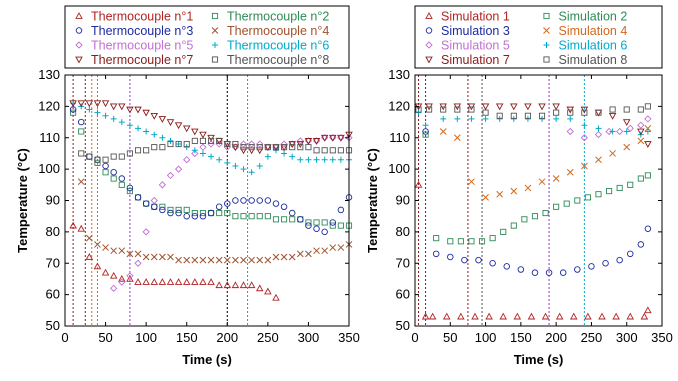 Image resolution: width=678 pixels, height=381 pixels. What do you see at coordinates (53, 262) in the screenshot?
I see `y-tick-label: 70` at bounding box center [53, 262].